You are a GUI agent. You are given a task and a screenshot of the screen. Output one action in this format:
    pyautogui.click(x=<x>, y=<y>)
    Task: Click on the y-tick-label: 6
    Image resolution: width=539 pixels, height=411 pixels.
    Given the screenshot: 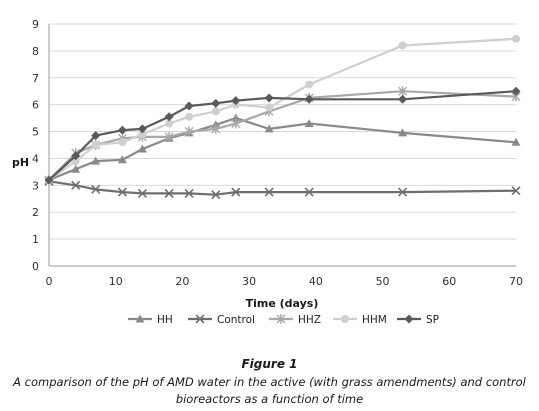 What is the action you would take?
    pyautogui.click(x=35, y=105)
    